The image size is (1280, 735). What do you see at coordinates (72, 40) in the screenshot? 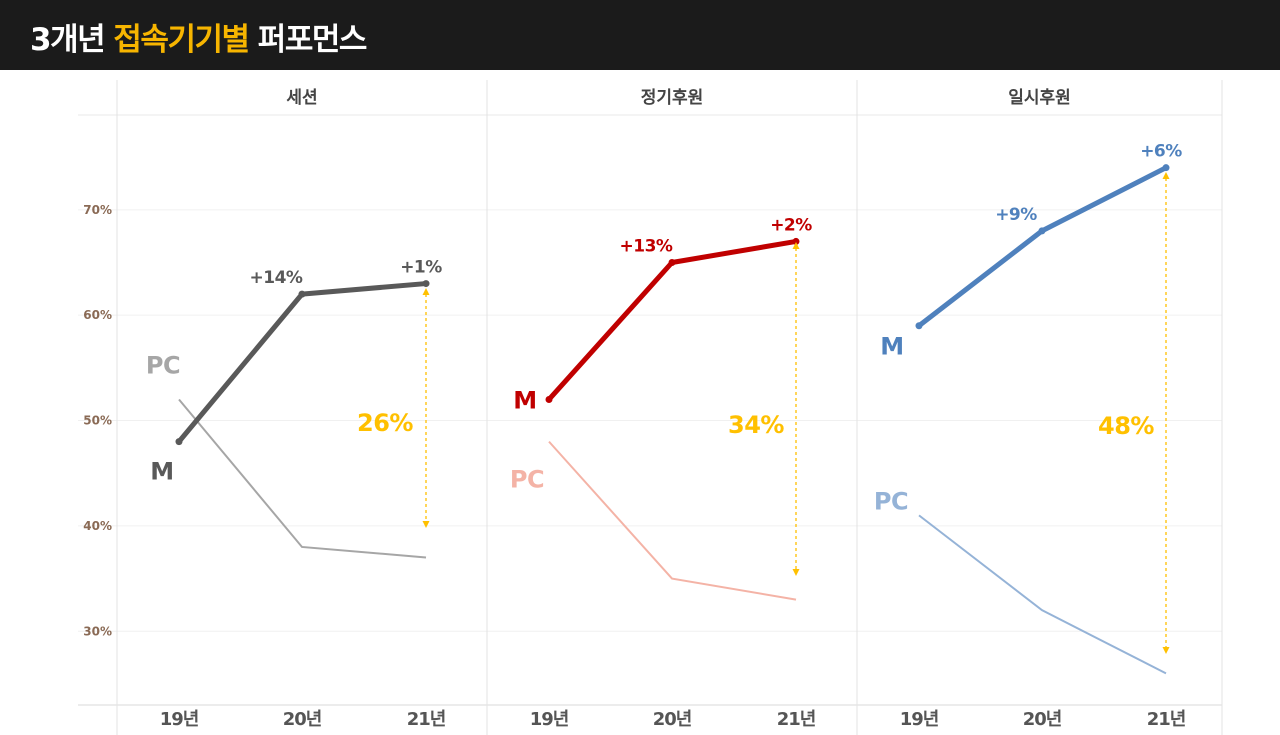
I see `page-title-pre: 3개년` at bounding box center [72, 40].